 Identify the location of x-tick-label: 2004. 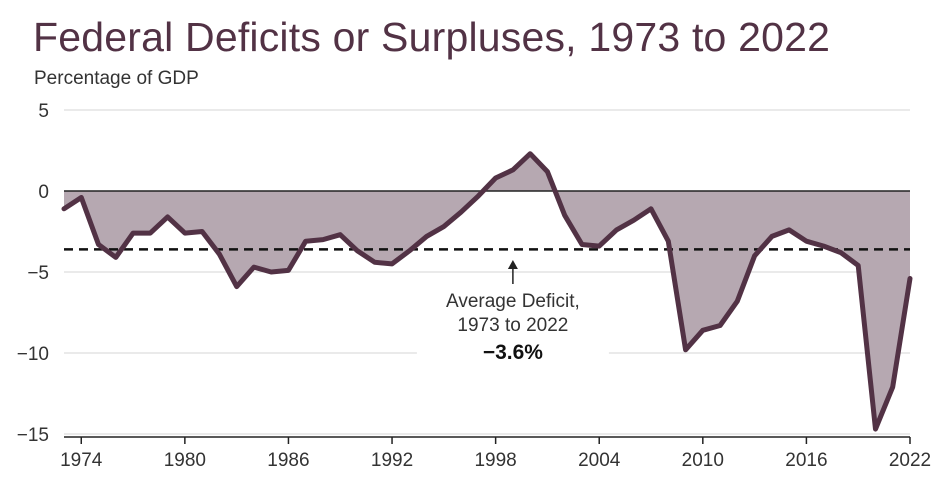
(599, 460).